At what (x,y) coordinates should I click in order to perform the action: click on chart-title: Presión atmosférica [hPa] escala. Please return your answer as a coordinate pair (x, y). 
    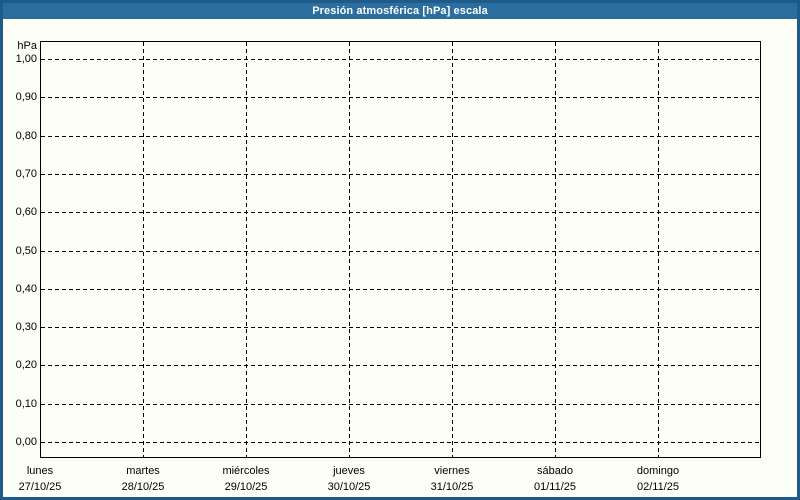
    Looking at the image, I should click on (400, 11).